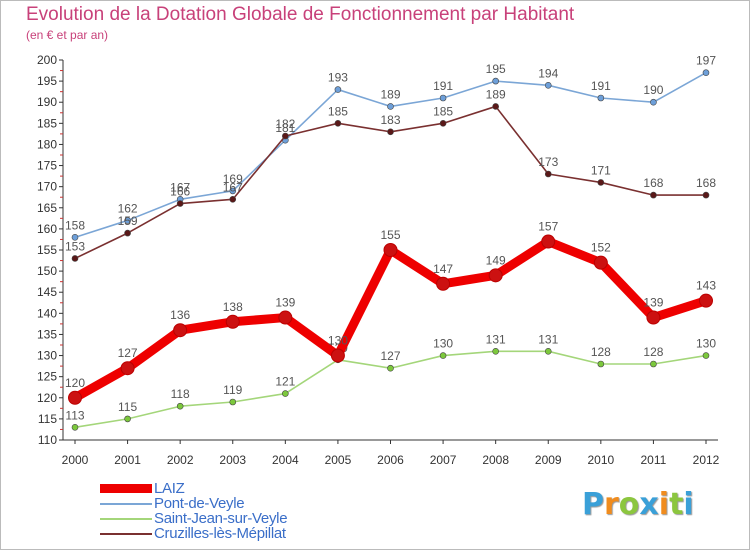  I want to click on data-label: 181, so click(285, 128).